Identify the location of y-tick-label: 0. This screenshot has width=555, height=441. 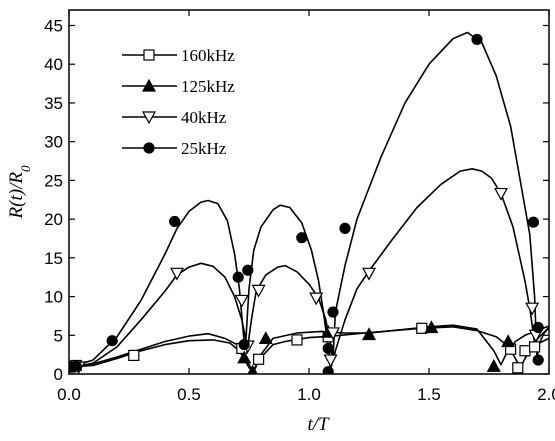
(58, 374).